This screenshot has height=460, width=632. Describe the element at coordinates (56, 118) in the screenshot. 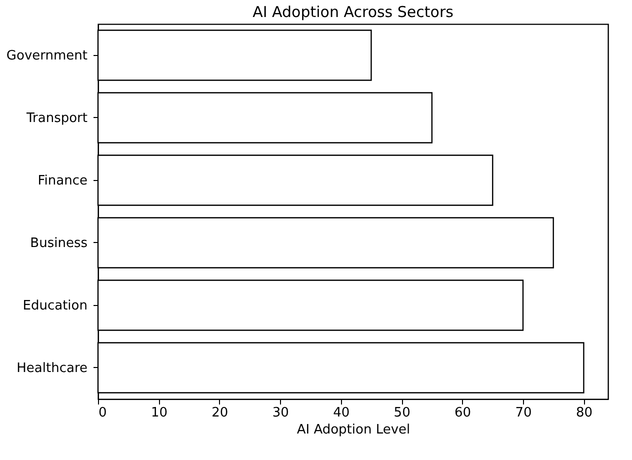

I see `y-tick-label: Transport` at that location.